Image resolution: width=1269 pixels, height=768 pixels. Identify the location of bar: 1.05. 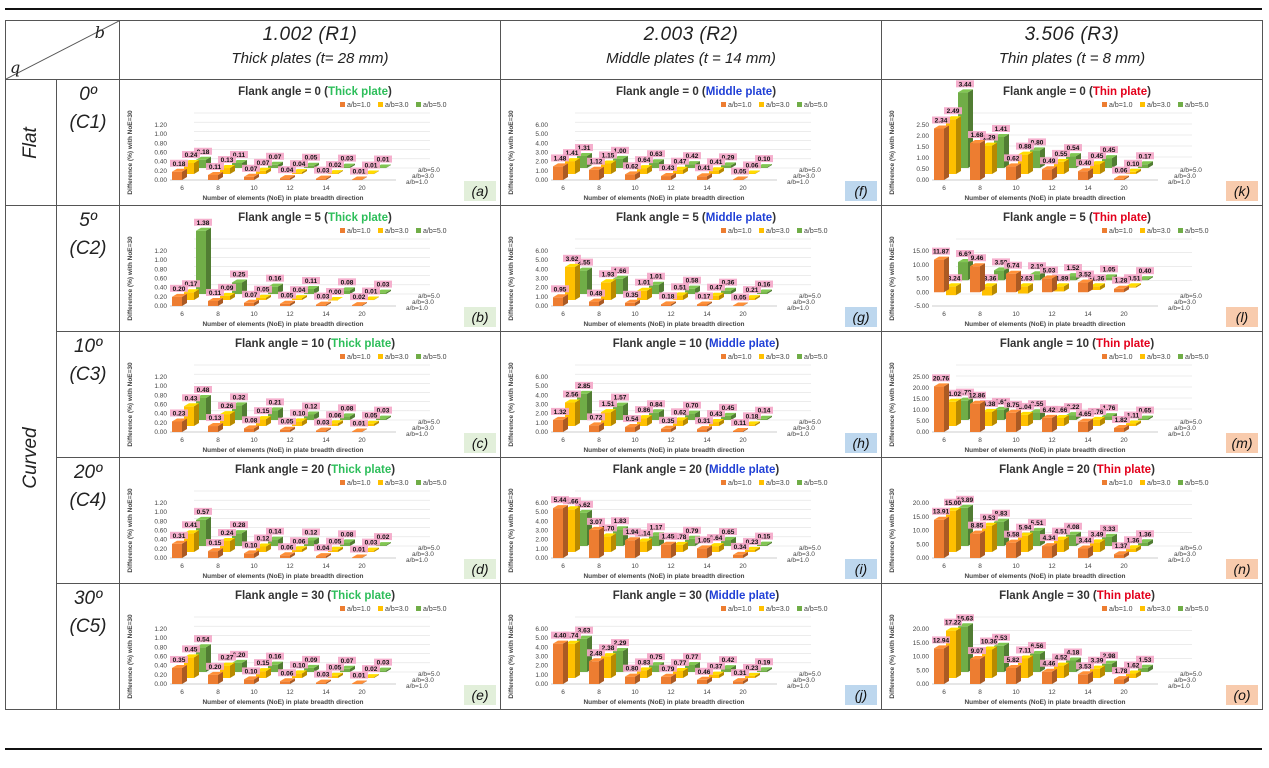
(704, 547).